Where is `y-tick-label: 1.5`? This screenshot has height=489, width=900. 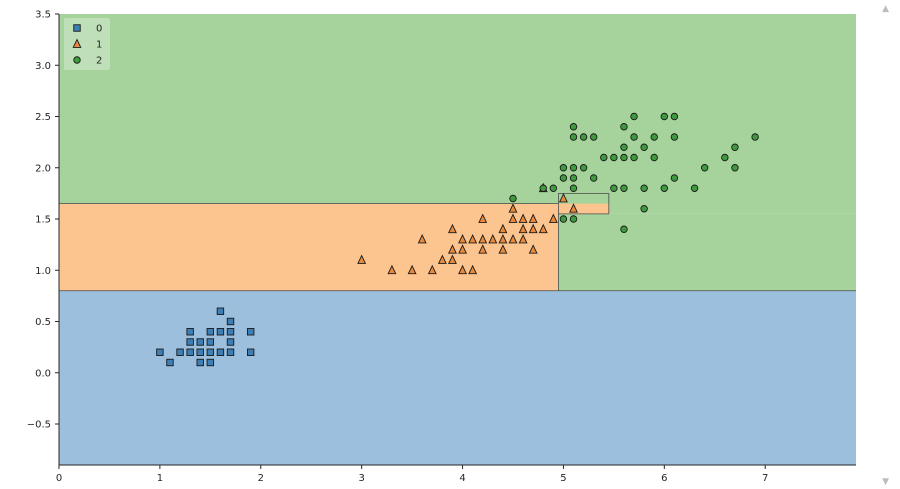 y-tick-label: 1.5 is located at coordinates (43, 220).